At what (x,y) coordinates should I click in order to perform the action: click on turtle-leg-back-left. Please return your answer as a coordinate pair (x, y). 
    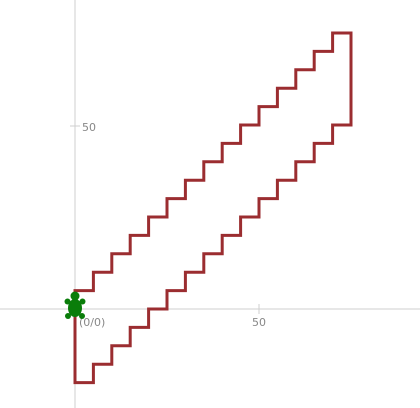
    Looking at the image, I should click on (68, 316).